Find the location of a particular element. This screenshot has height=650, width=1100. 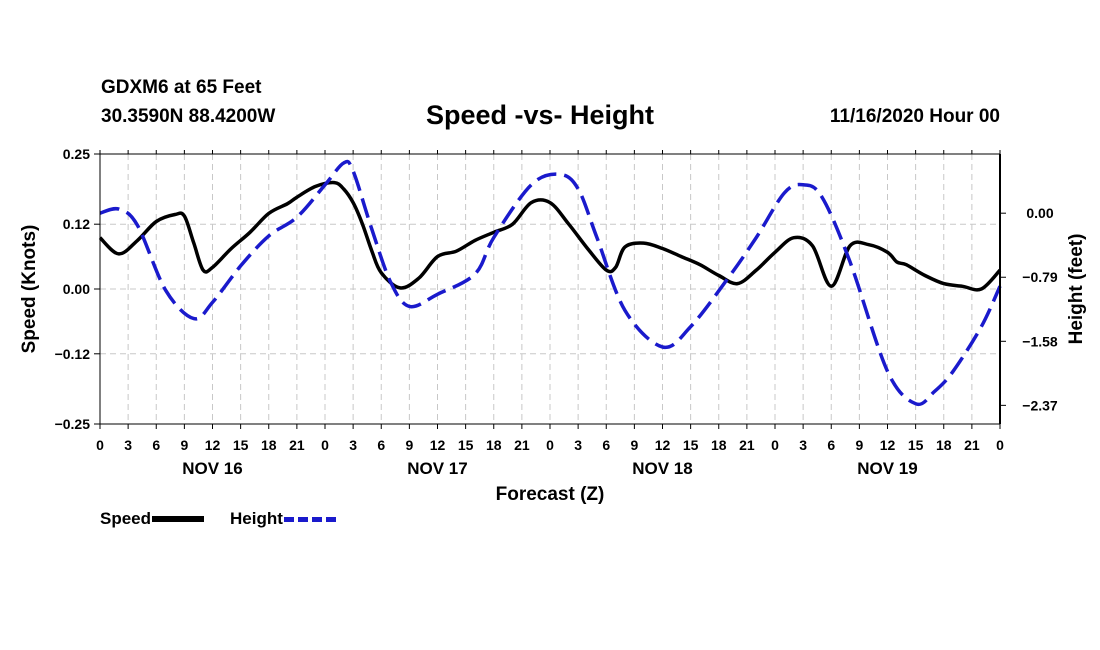

legend-speed-label: Speed is located at coordinates (126, 518).